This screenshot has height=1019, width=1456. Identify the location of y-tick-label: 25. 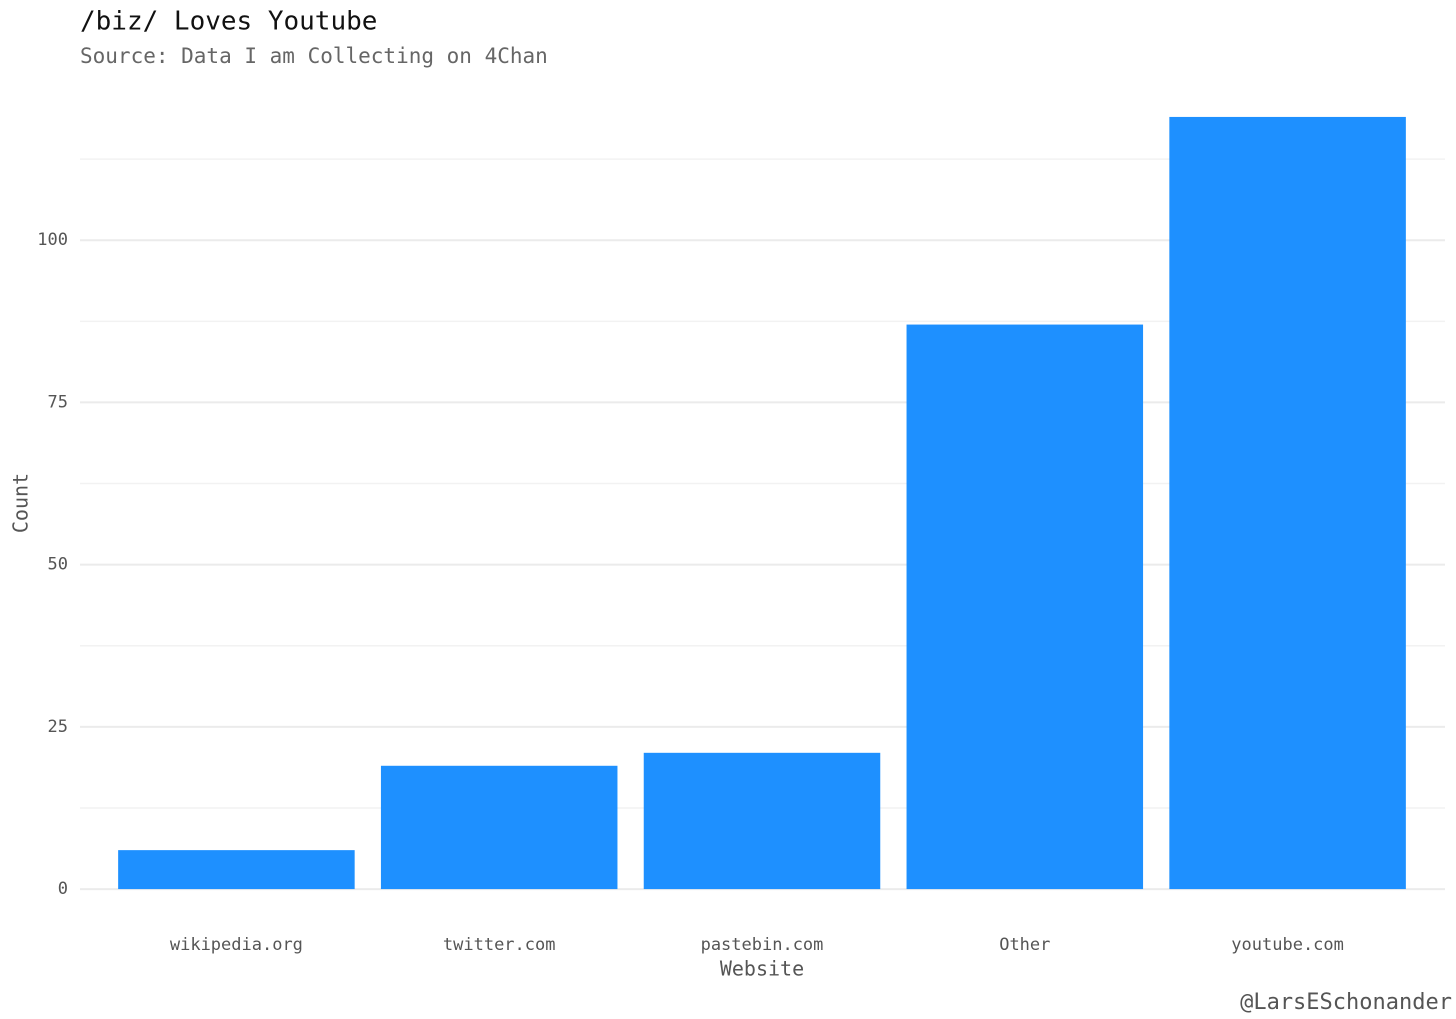
(58, 727).